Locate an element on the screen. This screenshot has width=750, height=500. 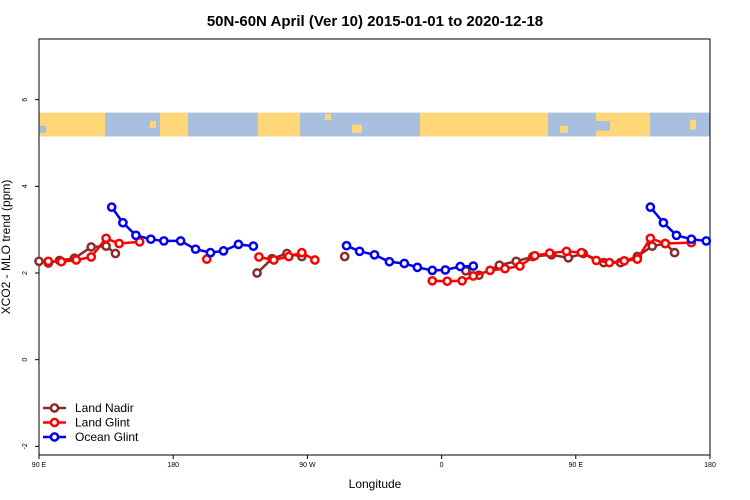
y-tick-label: -2 is located at coordinates (25, 446).